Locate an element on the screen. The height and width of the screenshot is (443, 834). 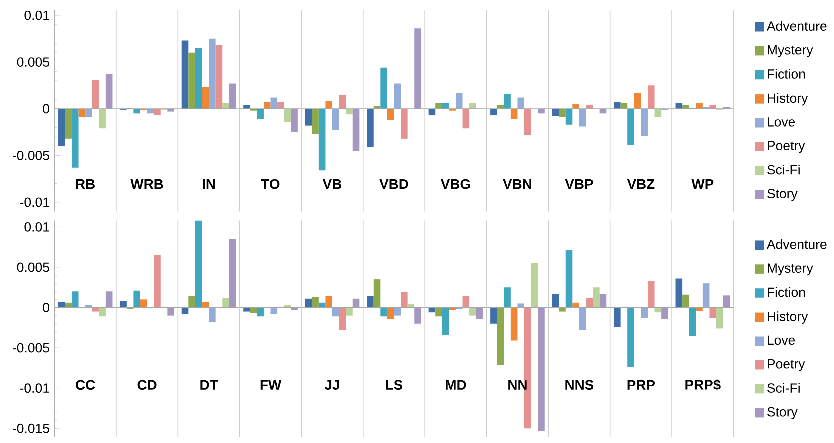
x-tick-label: VBG is located at coordinates (455, 184).